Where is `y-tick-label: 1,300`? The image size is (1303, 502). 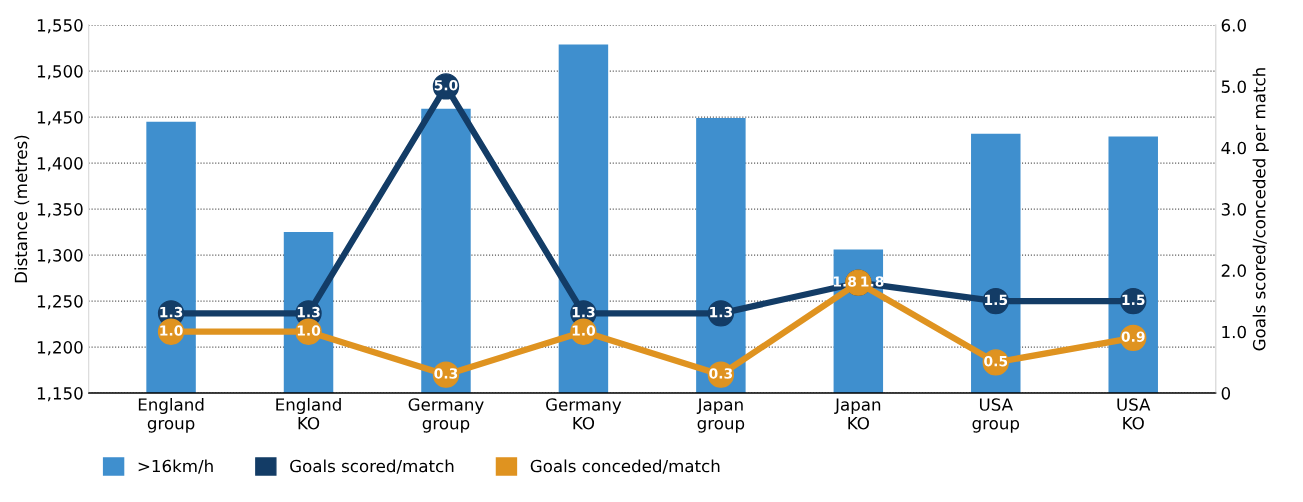
y-tick-label: 1,300 is located at coordinates (60, 256).